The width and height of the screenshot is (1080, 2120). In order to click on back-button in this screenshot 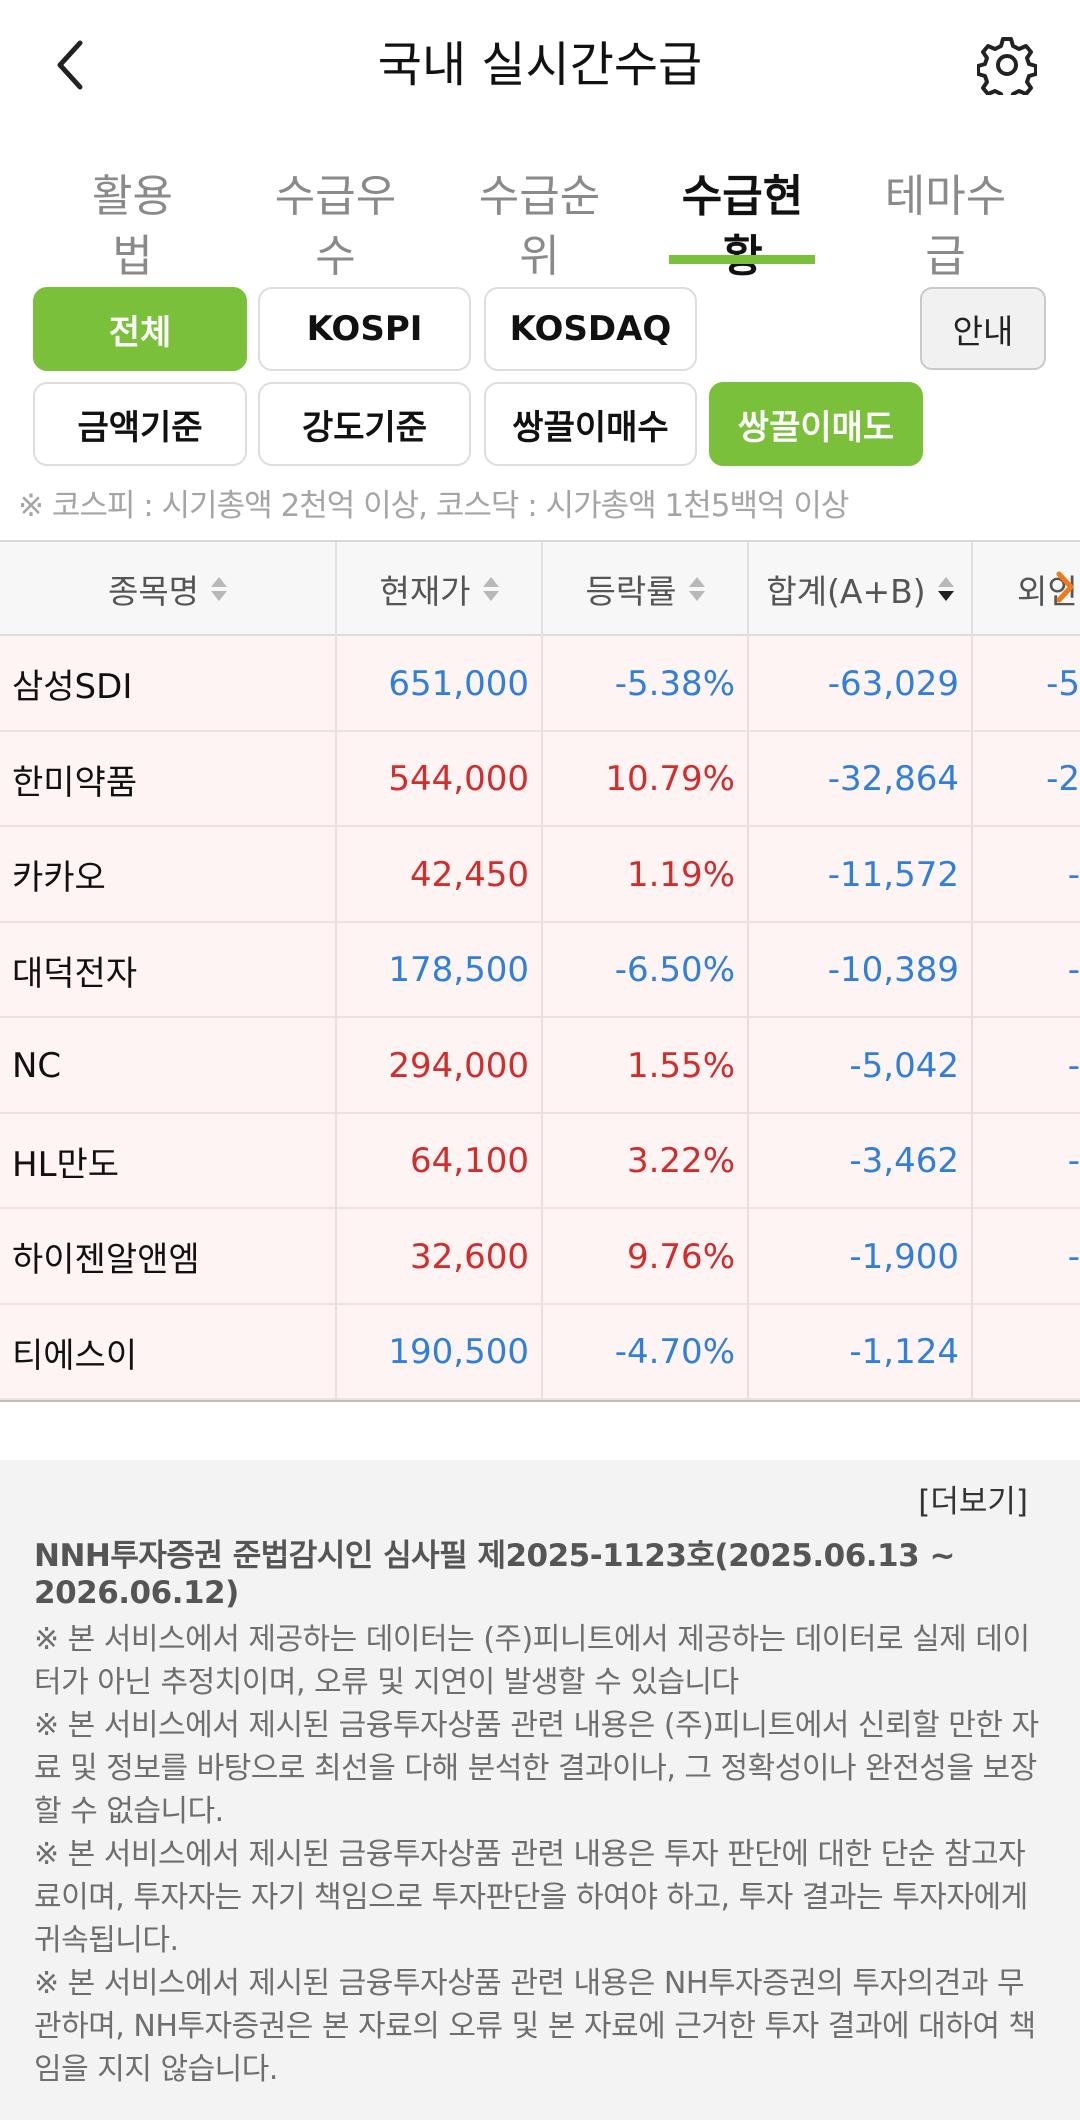, I will do `click(70, 65)`.